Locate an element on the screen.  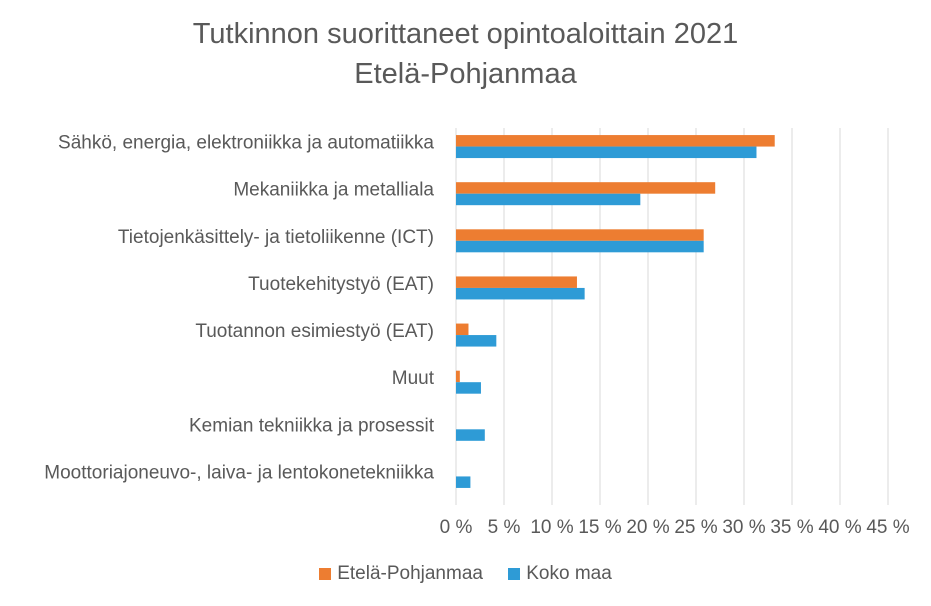
x-tick-label: 5 % is located at coordinates (504, 527).